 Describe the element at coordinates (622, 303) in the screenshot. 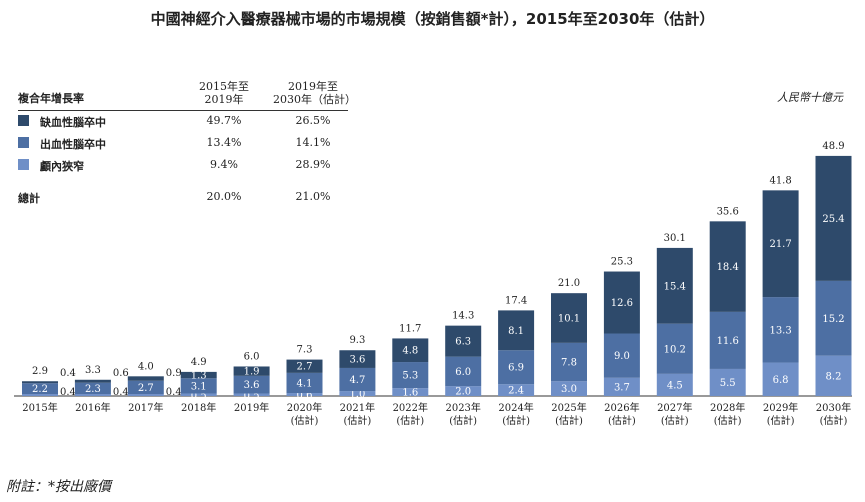

I see `data-label: 12.6` at that location.